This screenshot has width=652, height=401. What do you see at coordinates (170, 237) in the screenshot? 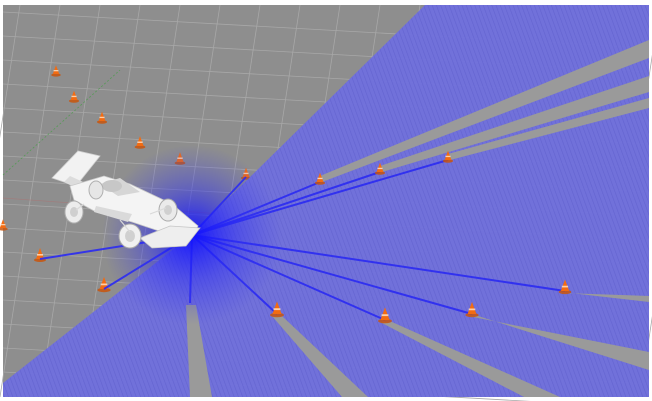
I see `front-wing` at bounding box center [170, 237].